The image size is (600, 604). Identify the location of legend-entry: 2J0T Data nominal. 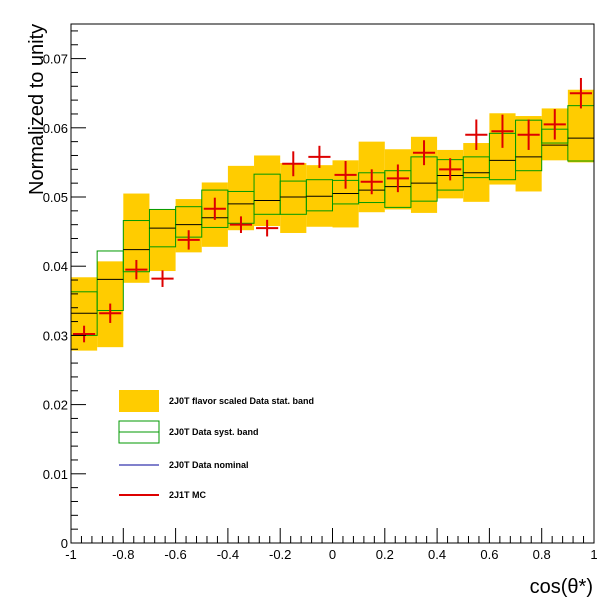
(184, 465).